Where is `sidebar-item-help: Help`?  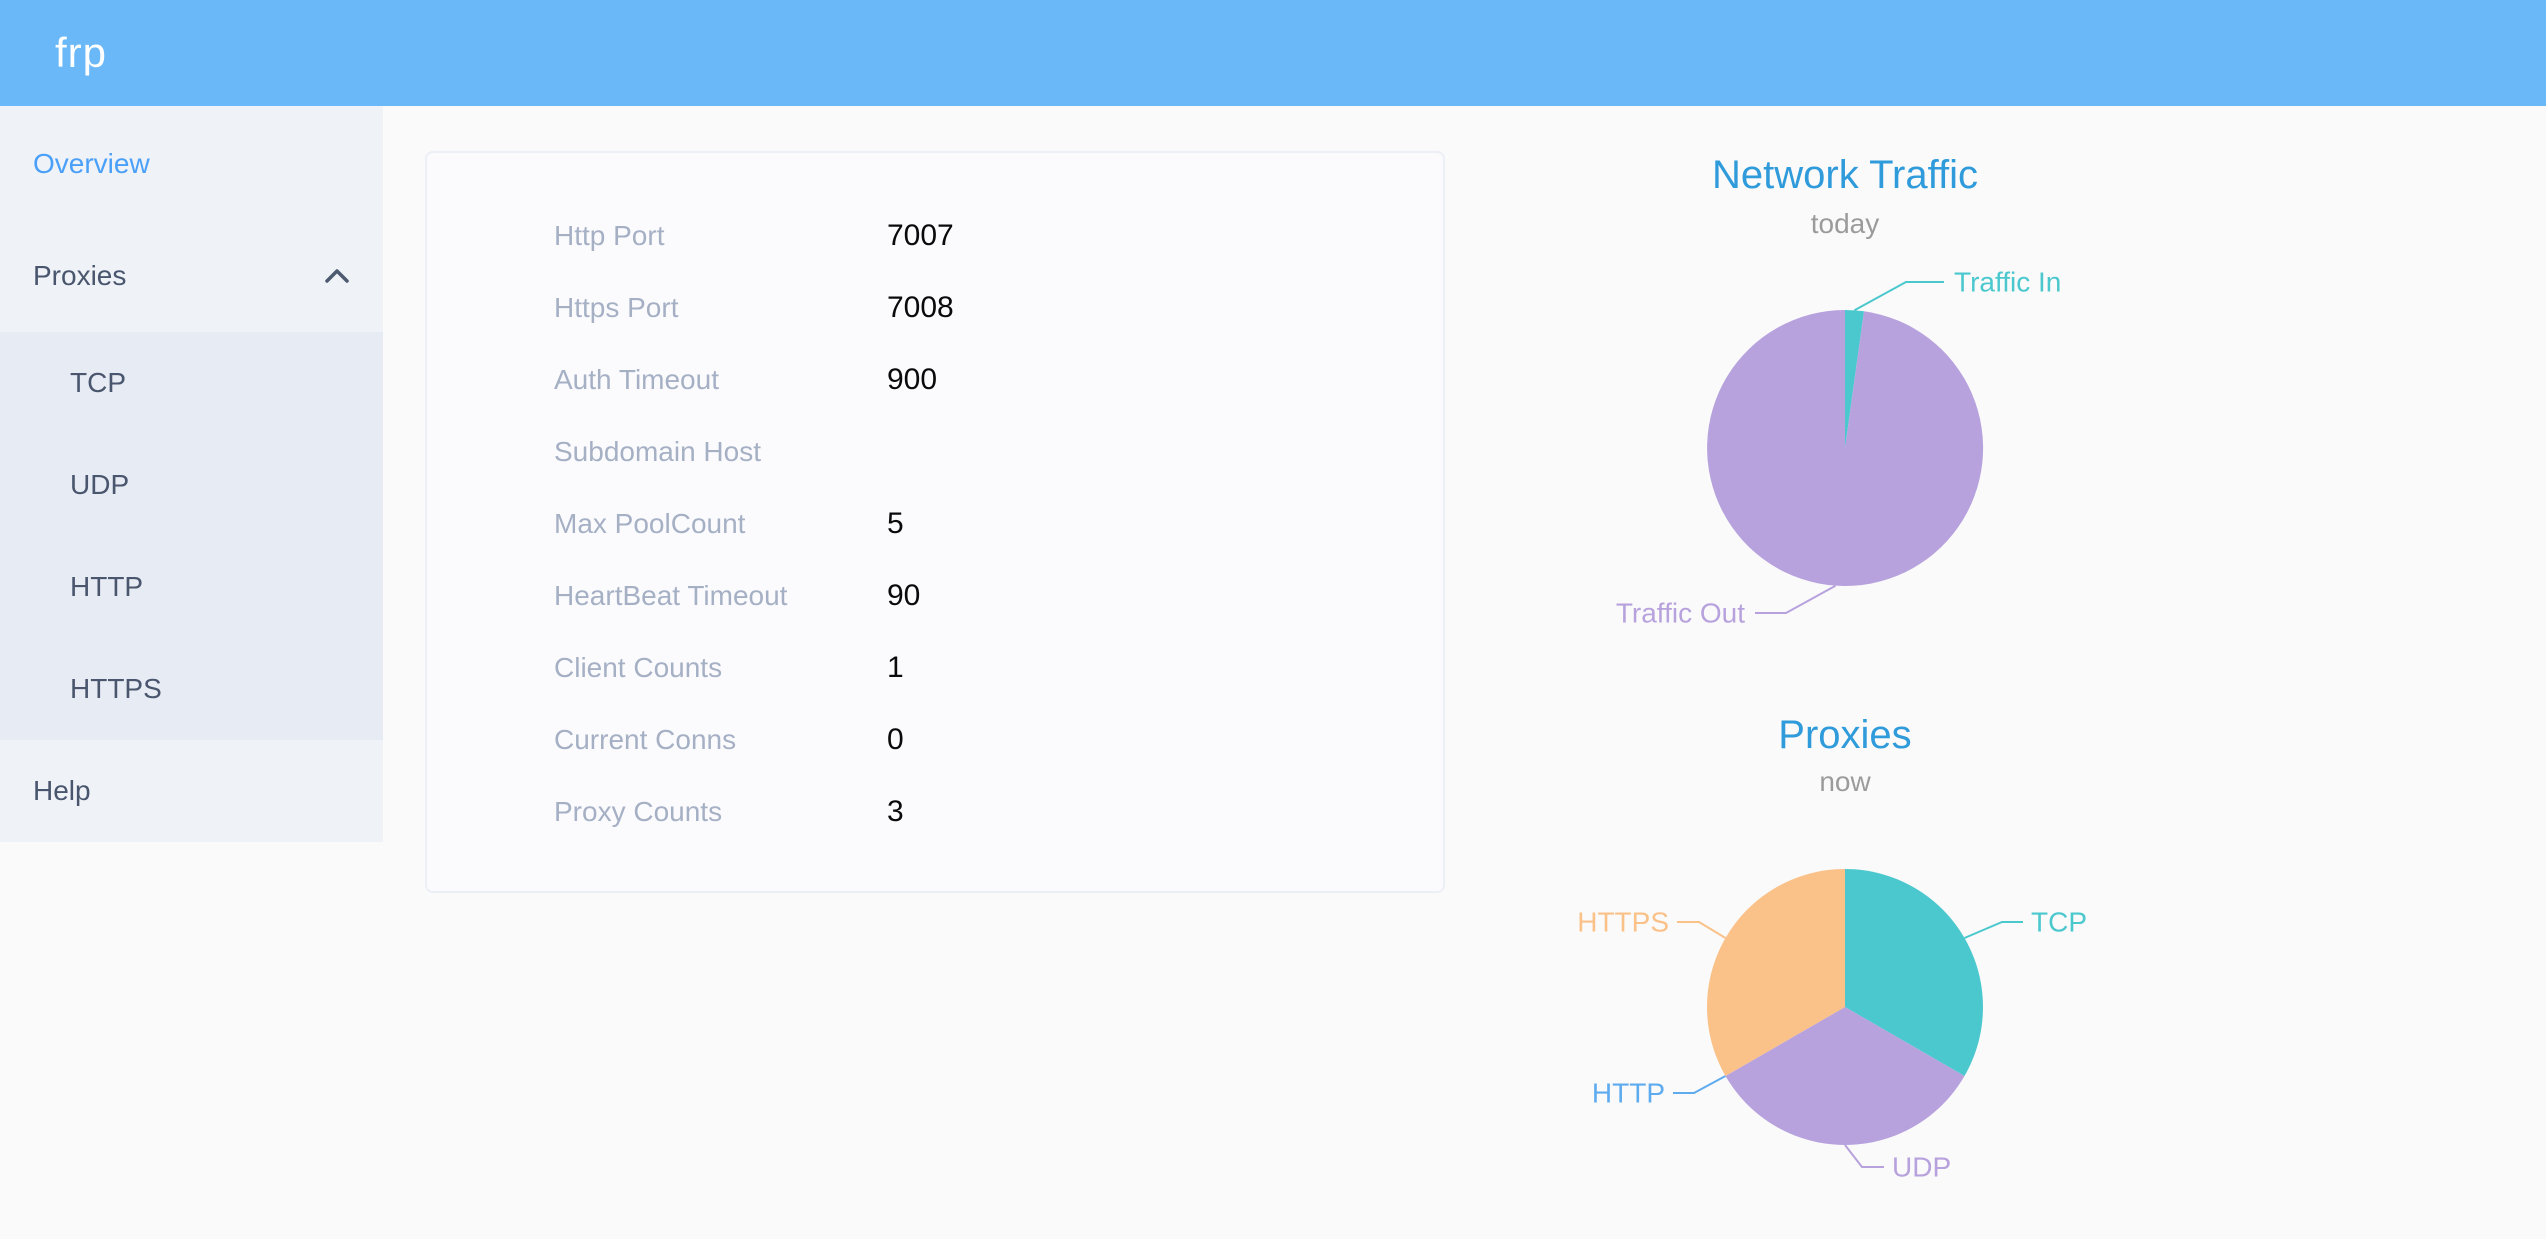
sidebar-item-help: Help is located at coordinates (191, 791).